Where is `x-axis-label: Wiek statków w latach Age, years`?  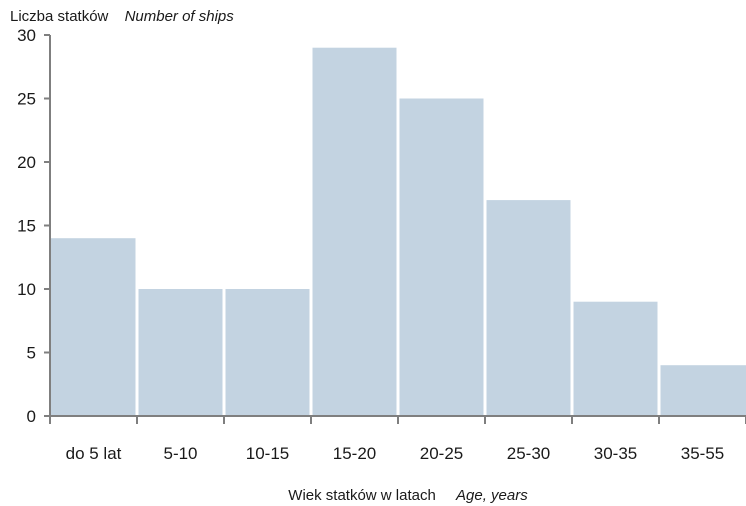 x-axis-label: Wiek statków w latach Age, years is located at coordinates (408, 495).